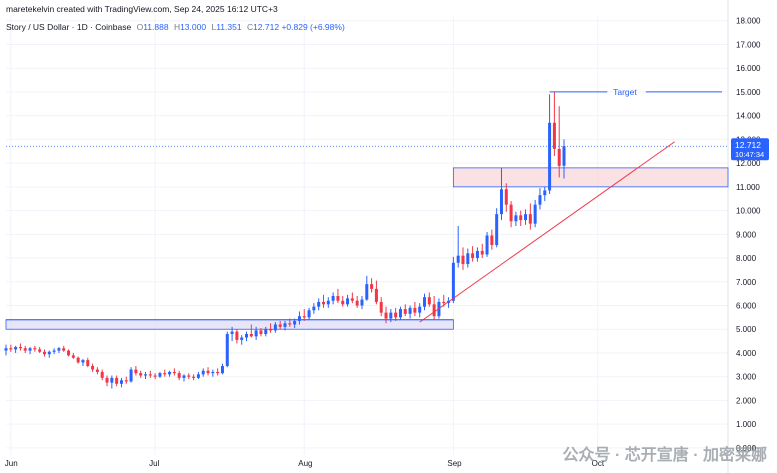 The height and width of the screenshot is (473, 777). I want to click on y-tick-label: 9.000, so click(746, 234).